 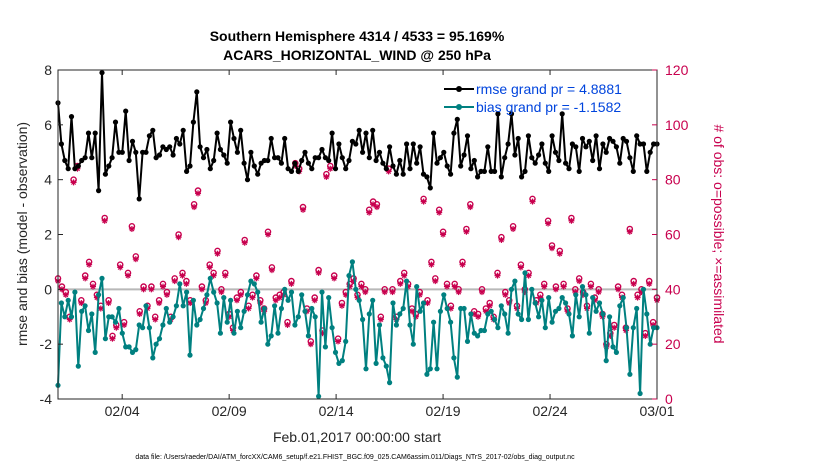 What do you see at coordinates (673, 180) in the screenshot?
I see `y-tick-label-right: 80` at bounding box center [673, 180].